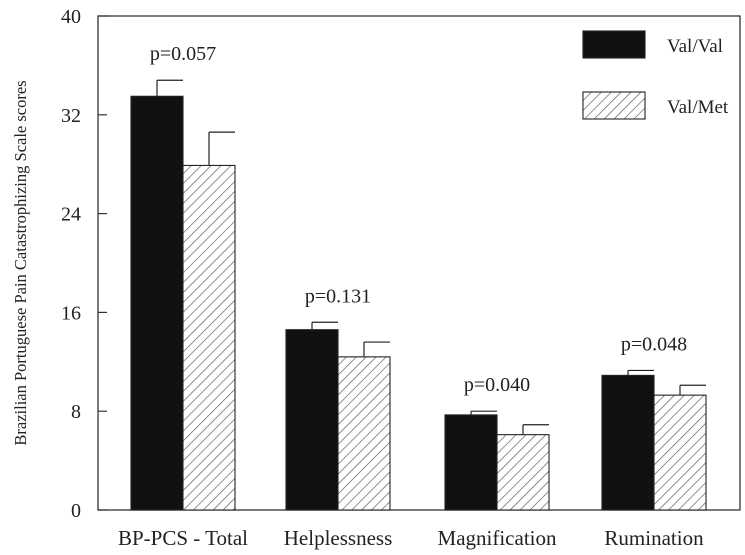  Describe the element at coordinates (71, 17) in the screenshot. I see `y-tick-label: 40` at that location.